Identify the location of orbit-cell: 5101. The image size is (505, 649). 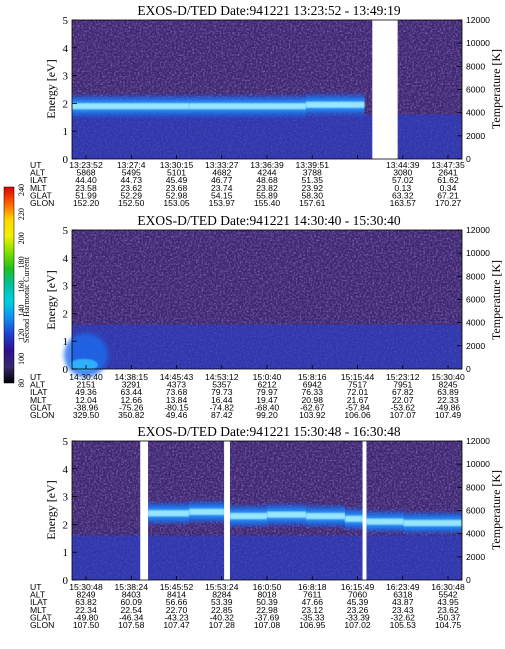
(176, 173).